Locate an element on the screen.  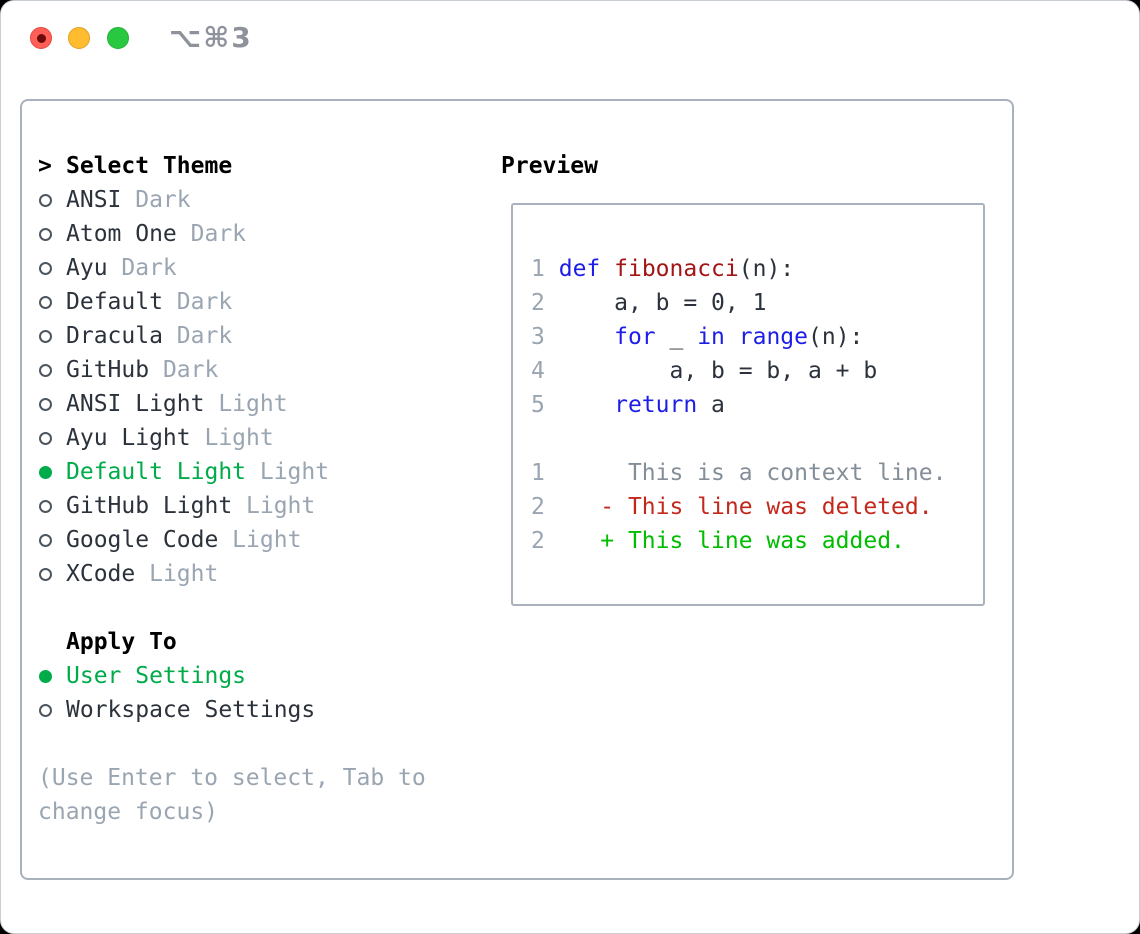
apply-option-workspace-settings: Workspace Settings is located at coordinates (232, 710).